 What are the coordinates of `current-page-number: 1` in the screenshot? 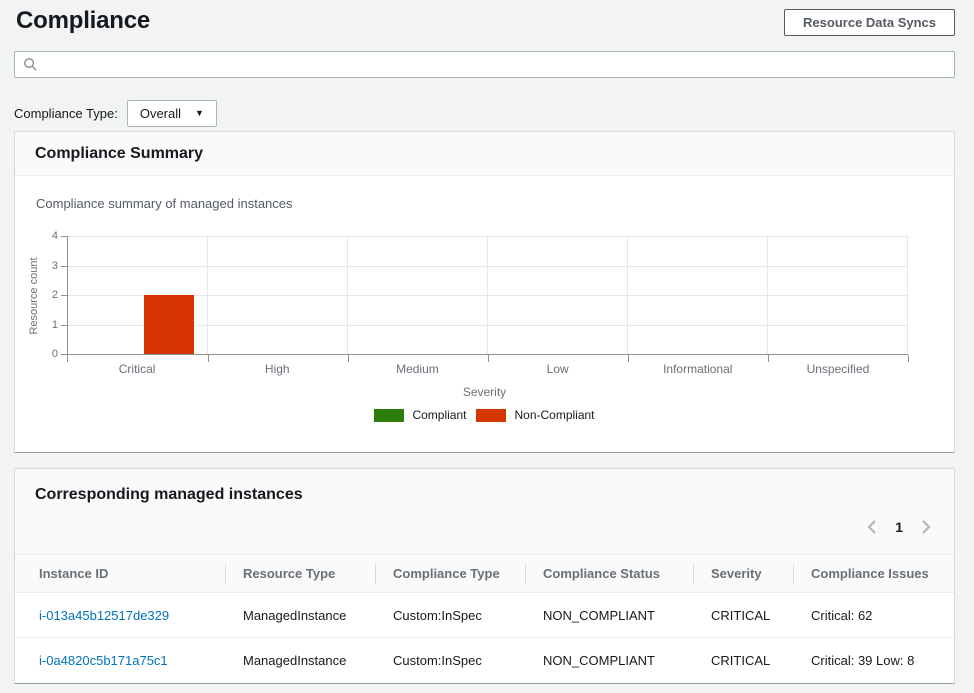 It's located at (899, 527).